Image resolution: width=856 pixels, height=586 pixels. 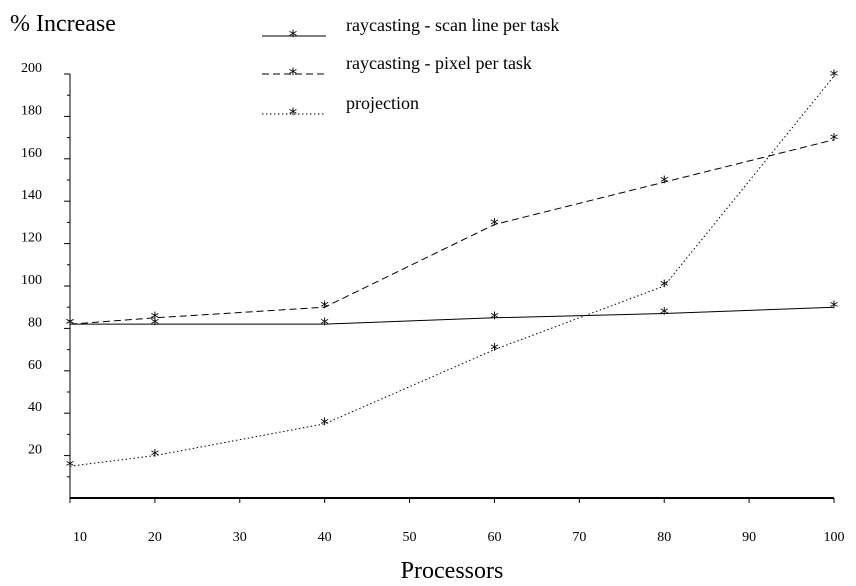 I want to click on y-tick-label: 40, so click(x=35, y=407).